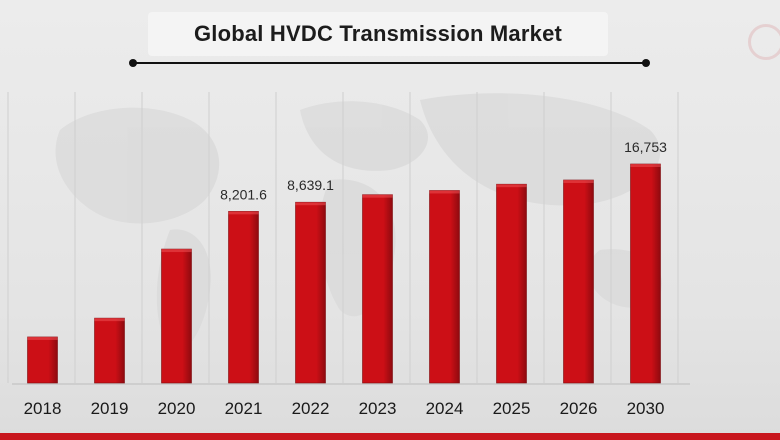 This screenshot has height=440, width=780. I want to click on x-tick-label: 2020, so click(177, 408).